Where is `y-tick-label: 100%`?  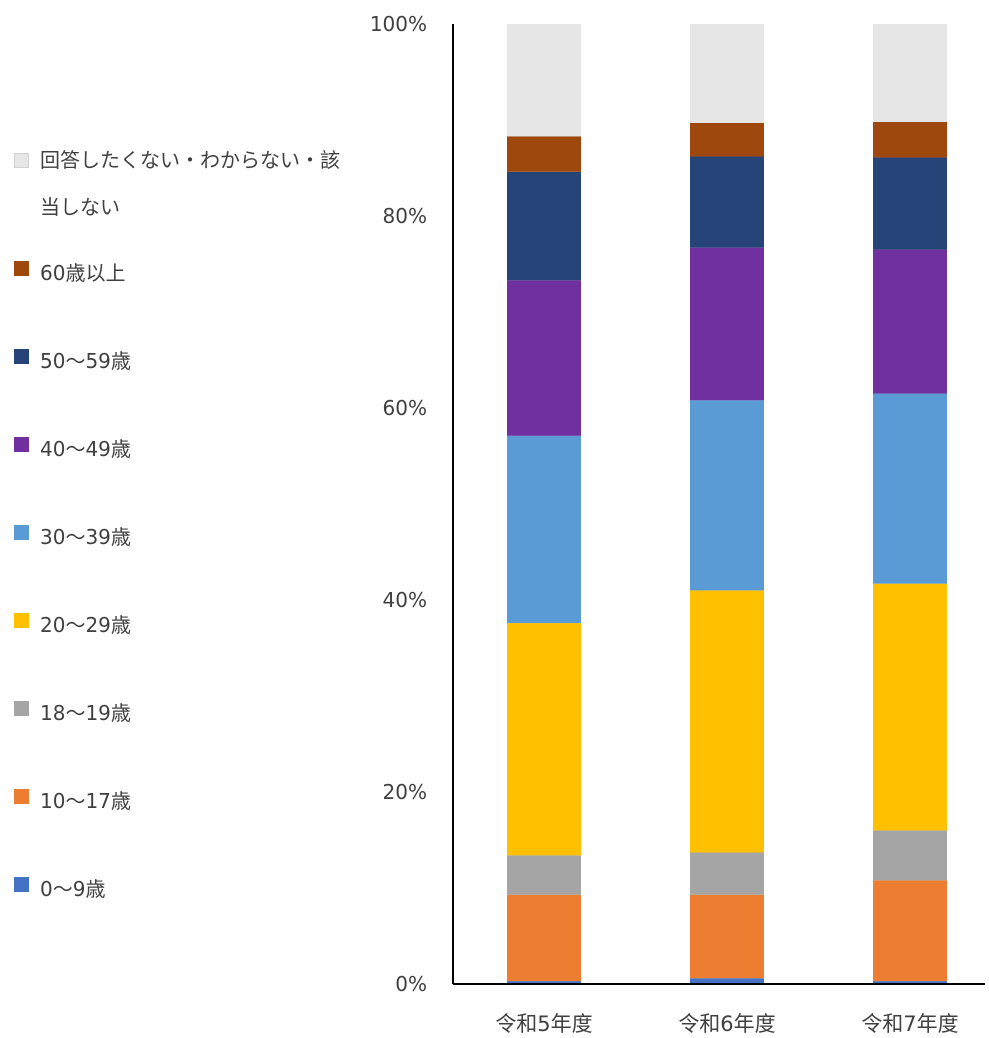
y-tick-label: 100% is located at coordinates (398, 24).